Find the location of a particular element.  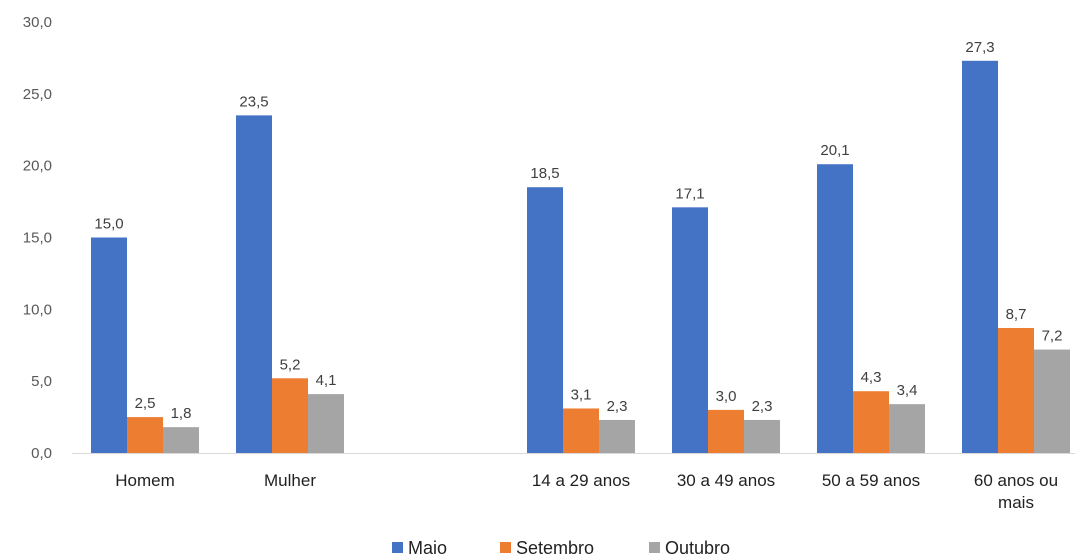

x-tick-label: Homem is located at coordinates (145, 480).